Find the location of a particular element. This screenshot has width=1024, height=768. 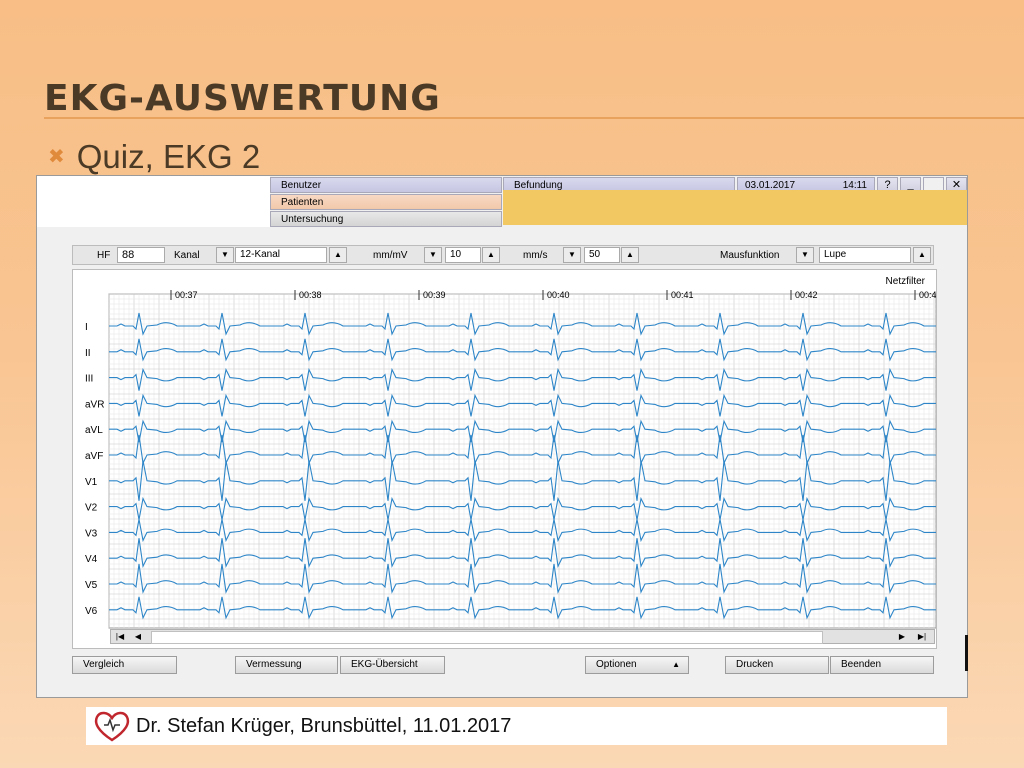

scroll-last-icon: ▶| is located at coordinates (922, 636).